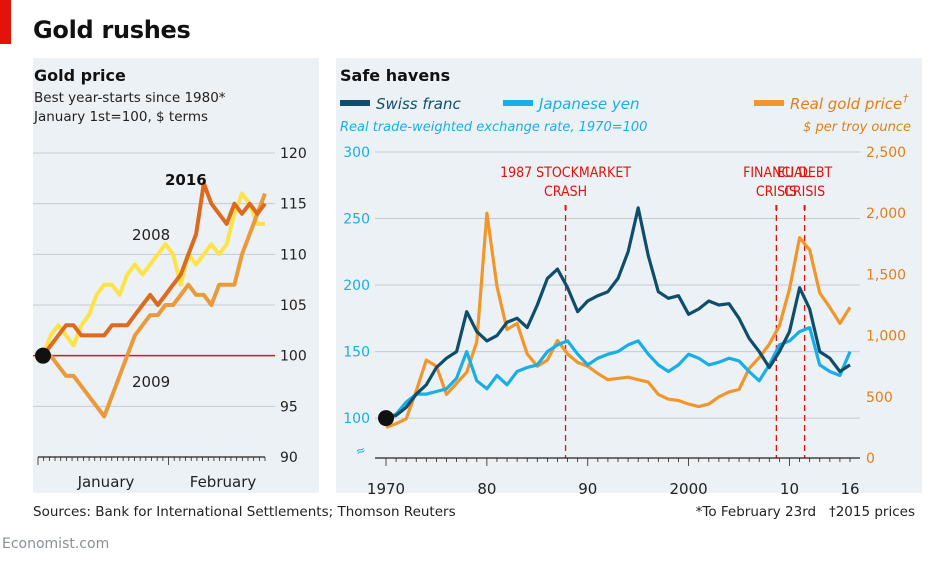 The width and height of the screenshot is (945, 561). I want to click on left-y-tick-label: 95, so click(289, 407).